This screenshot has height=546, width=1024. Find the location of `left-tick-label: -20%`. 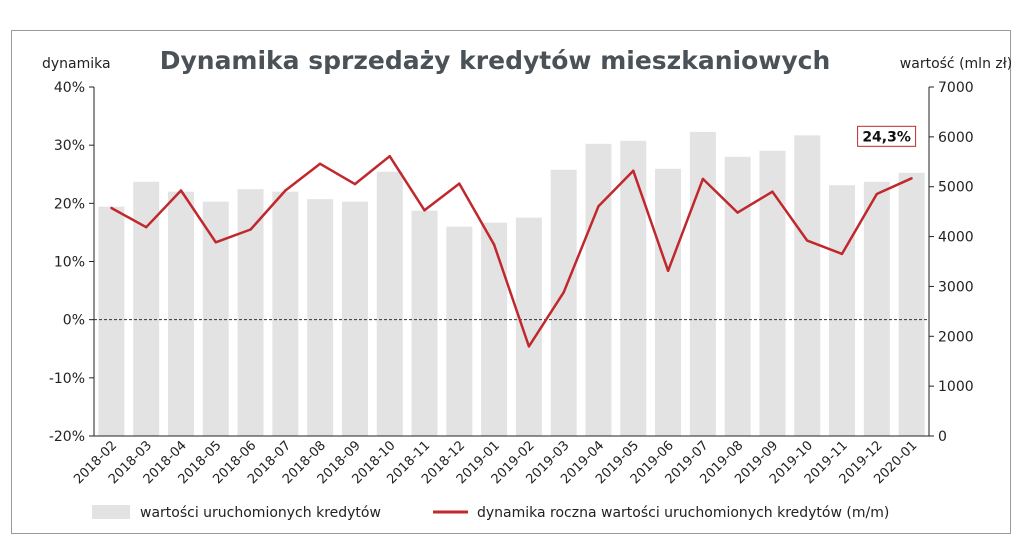

left-tick-label: -20% is located at coordinates (67, 437).